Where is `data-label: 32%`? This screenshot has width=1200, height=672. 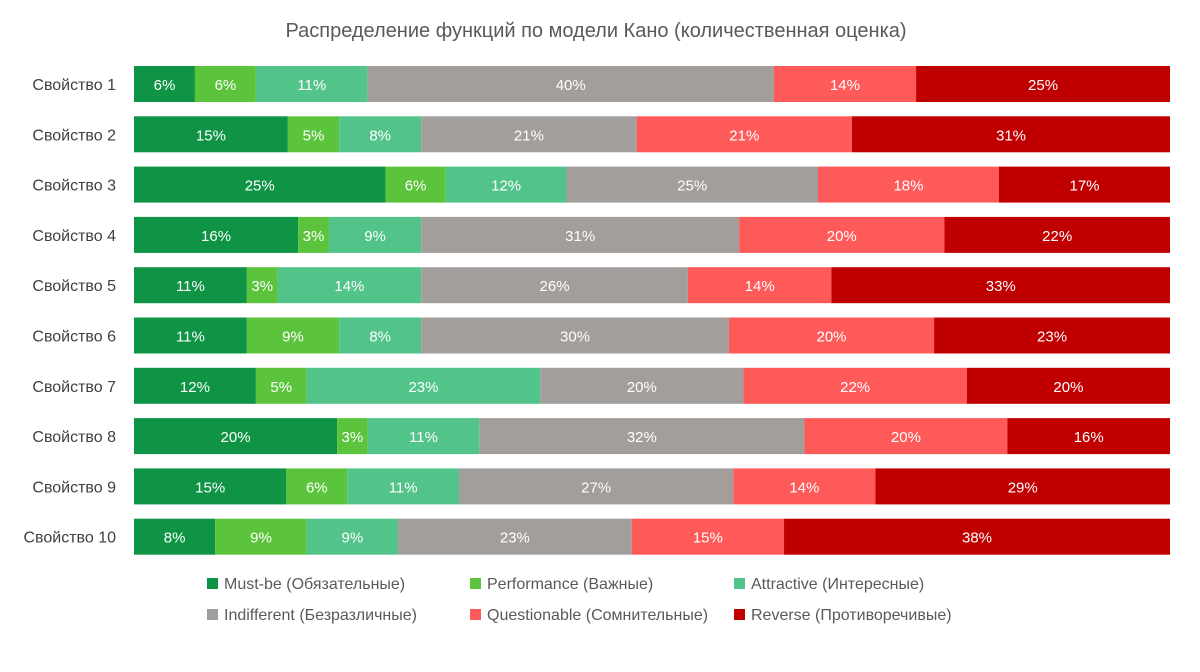
data-label: 32% is located at coordinates (642, 437).